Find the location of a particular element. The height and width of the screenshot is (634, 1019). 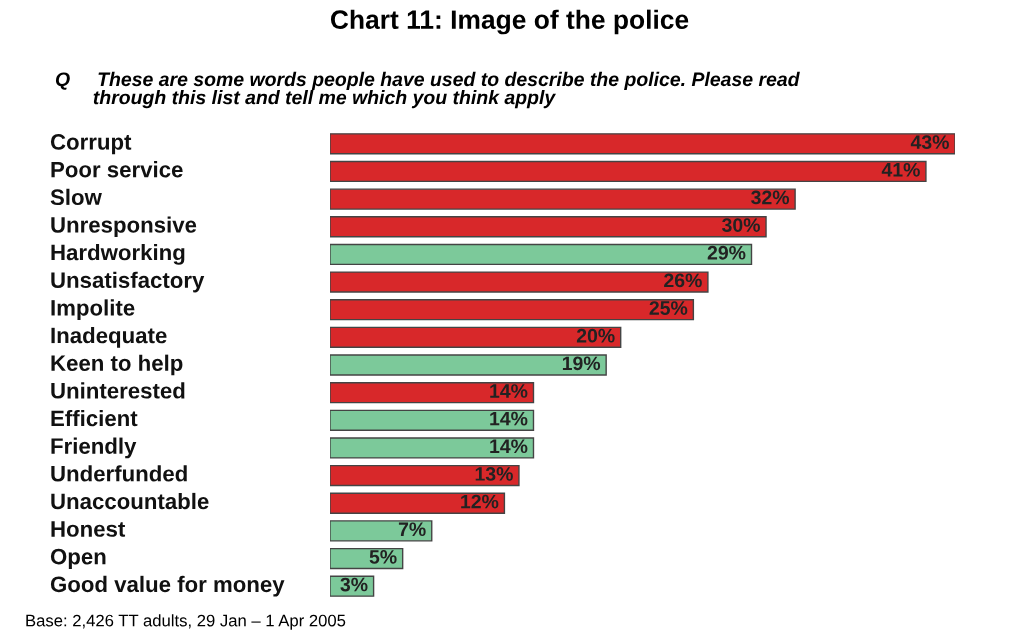

data-label: 5% is located at coordinates (383, 557).